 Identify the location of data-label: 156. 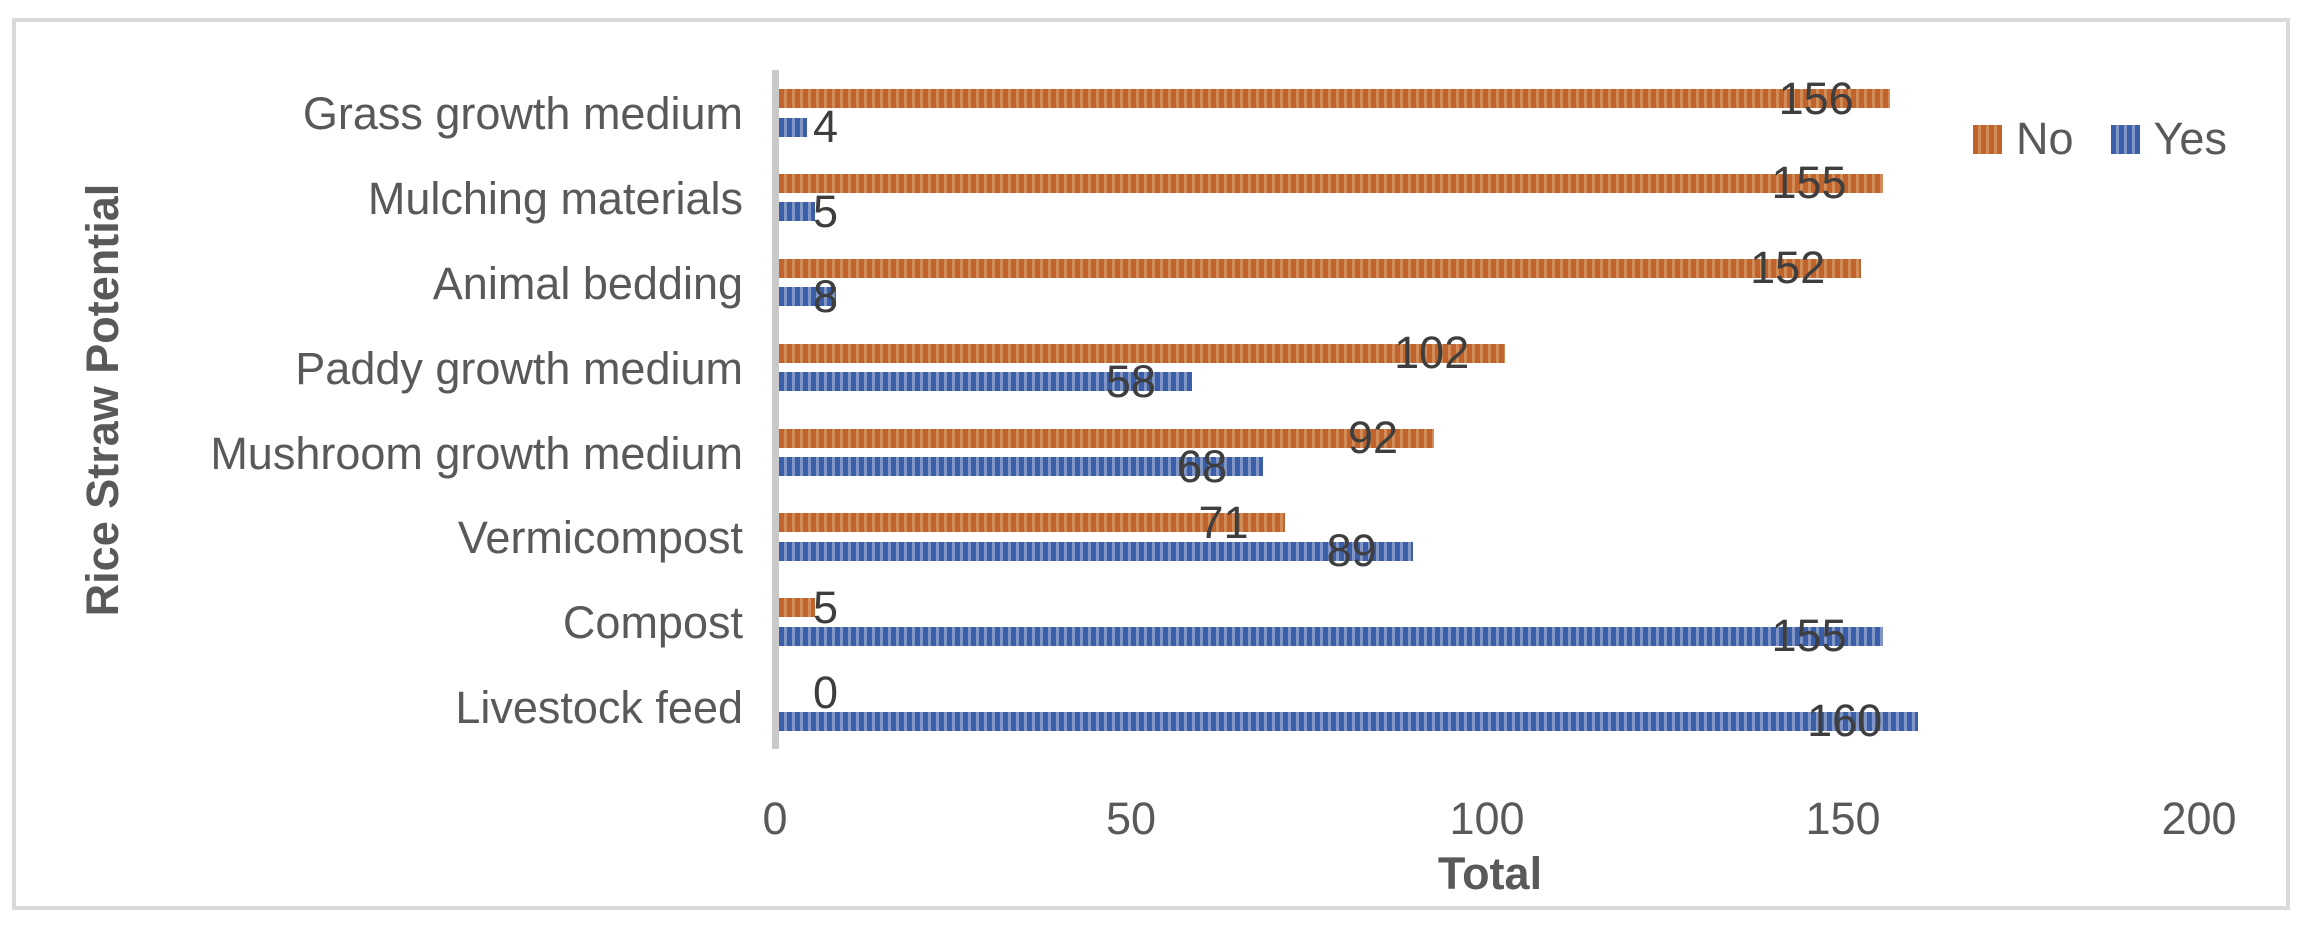
(1816, 98).